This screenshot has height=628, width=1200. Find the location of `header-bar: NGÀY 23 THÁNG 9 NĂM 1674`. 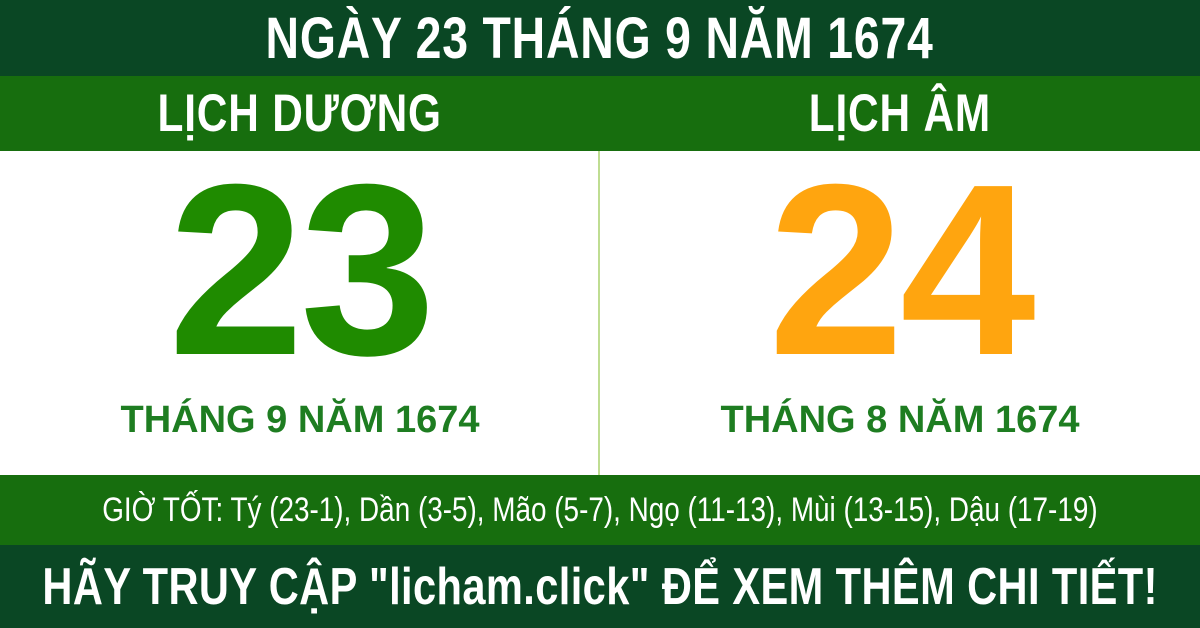

header-bar: NGÀY 23 THÁNG 9 NĂM 1674 is located at coordinates (600, 38).